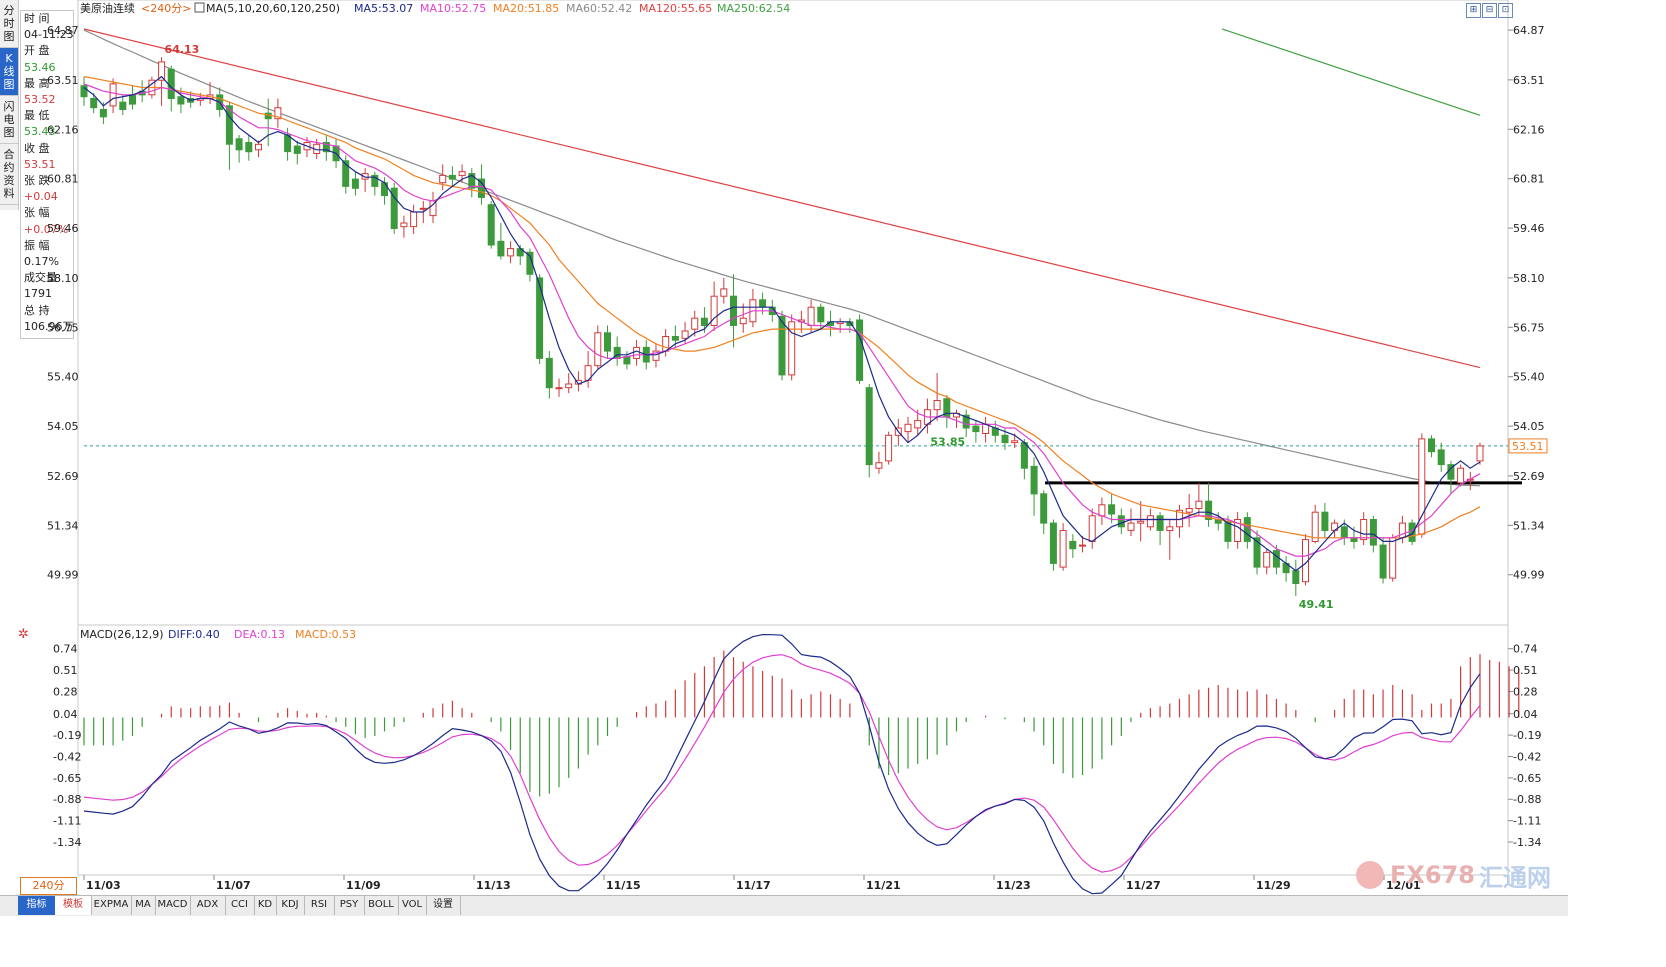 Image resolution: width=1666 pixels, height=967 pixels. I want to click on open-interest-label: 总 持, so click(37, 310).